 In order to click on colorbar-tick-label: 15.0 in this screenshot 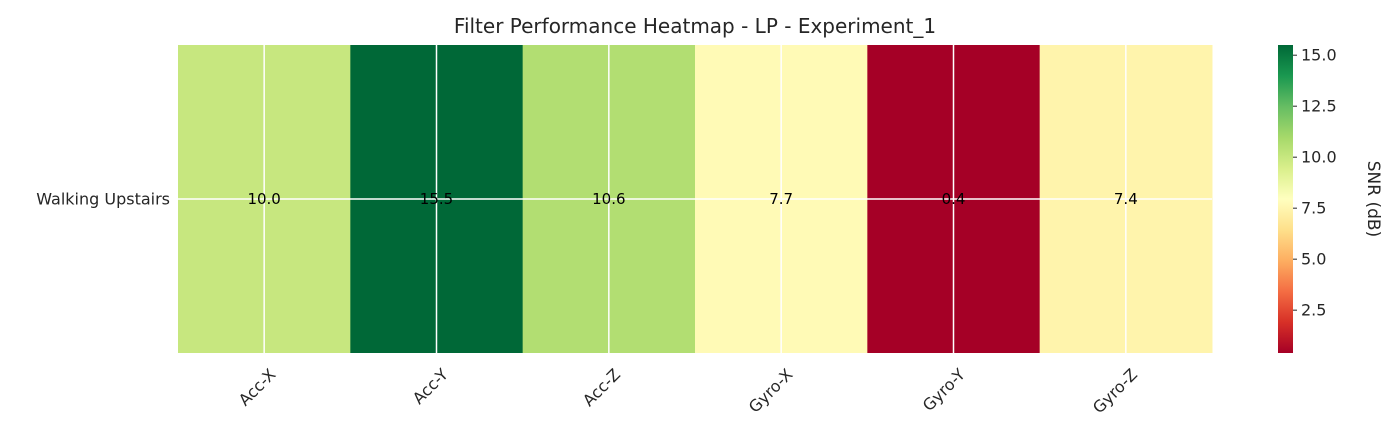, I will do `click(1319, 55)`.